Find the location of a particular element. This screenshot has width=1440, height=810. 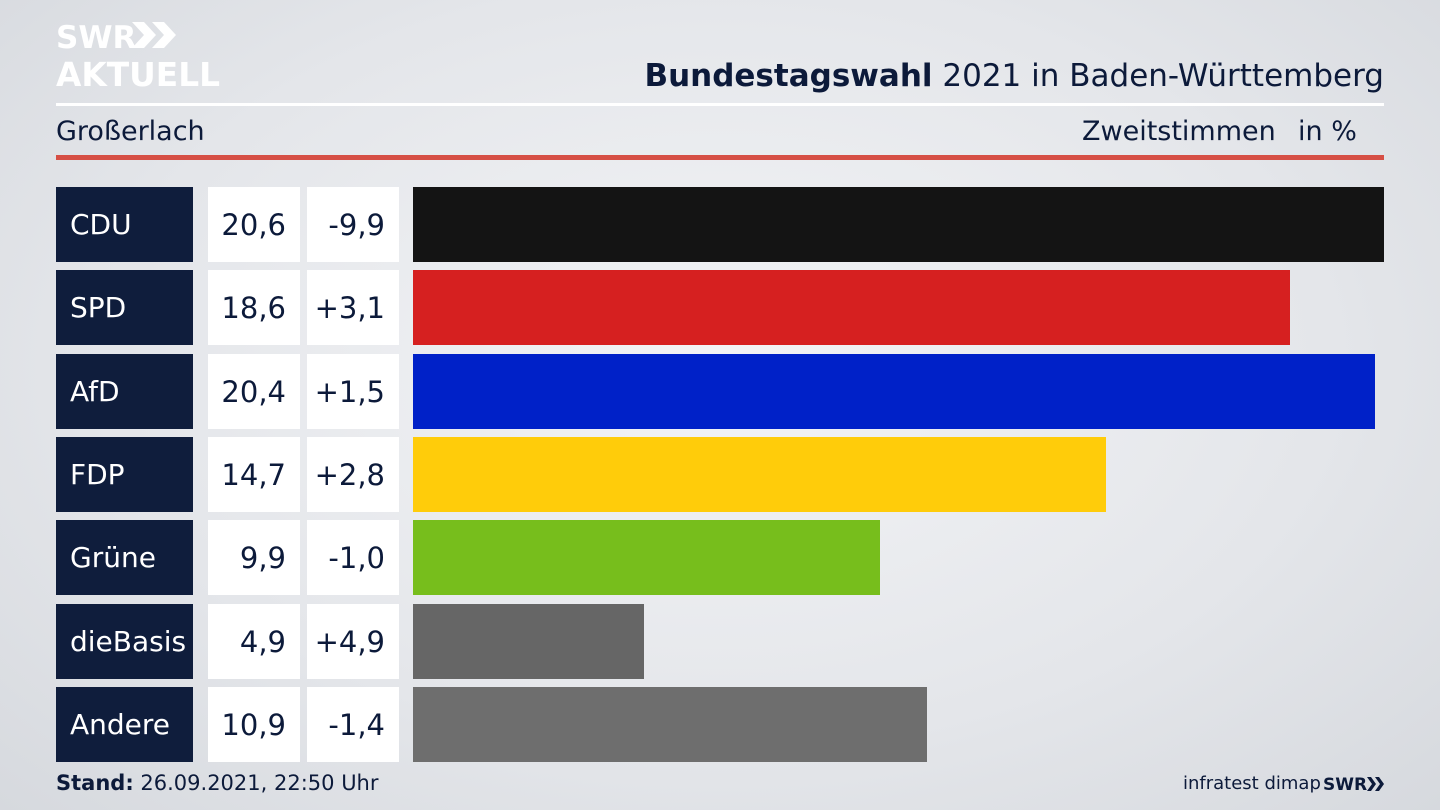

chart-title: Bundestagswahl 2021 in Baden-Württemberg is located at coordinates (1014, 76).